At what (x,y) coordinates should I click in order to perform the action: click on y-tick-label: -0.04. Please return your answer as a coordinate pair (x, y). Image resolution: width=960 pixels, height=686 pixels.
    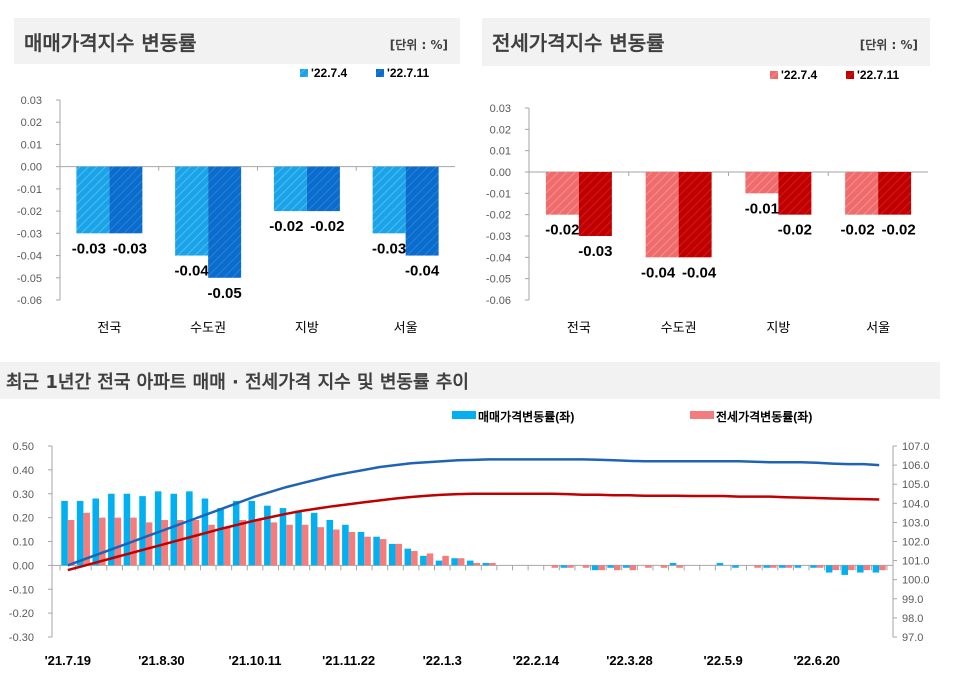
    Looking at the image, I should click on (29, 257).